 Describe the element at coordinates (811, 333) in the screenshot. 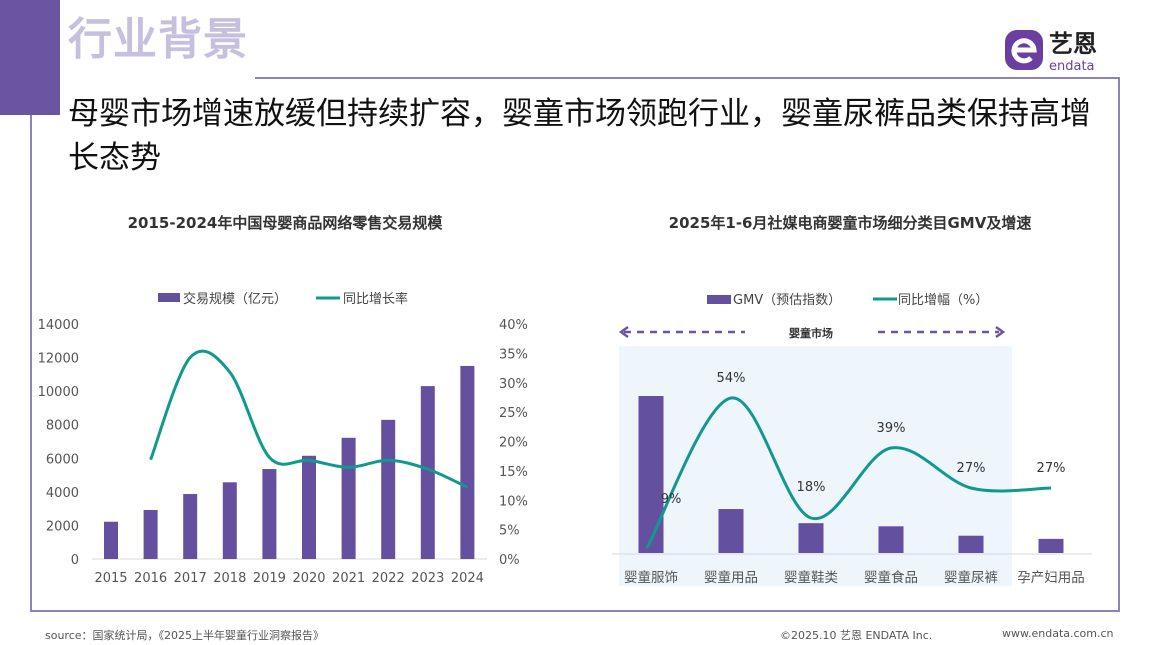

I see `market-annotation: 婴童市场` at that location.